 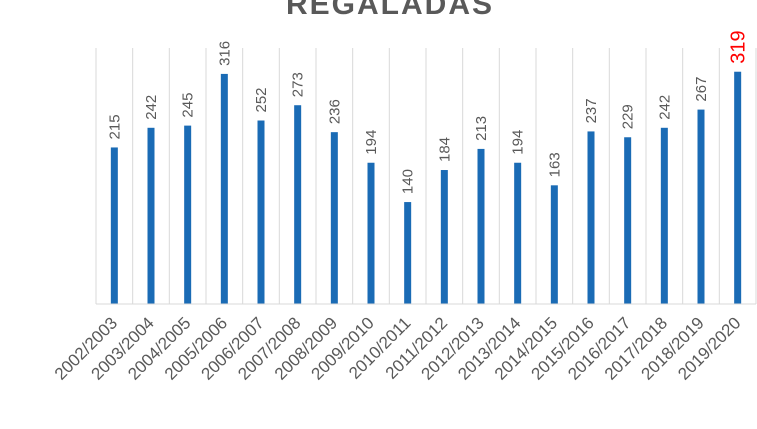 What do you see at coordinates (444, 149) in the screenshot?
I see `data-label: 184` at bounding box center [444, 149].